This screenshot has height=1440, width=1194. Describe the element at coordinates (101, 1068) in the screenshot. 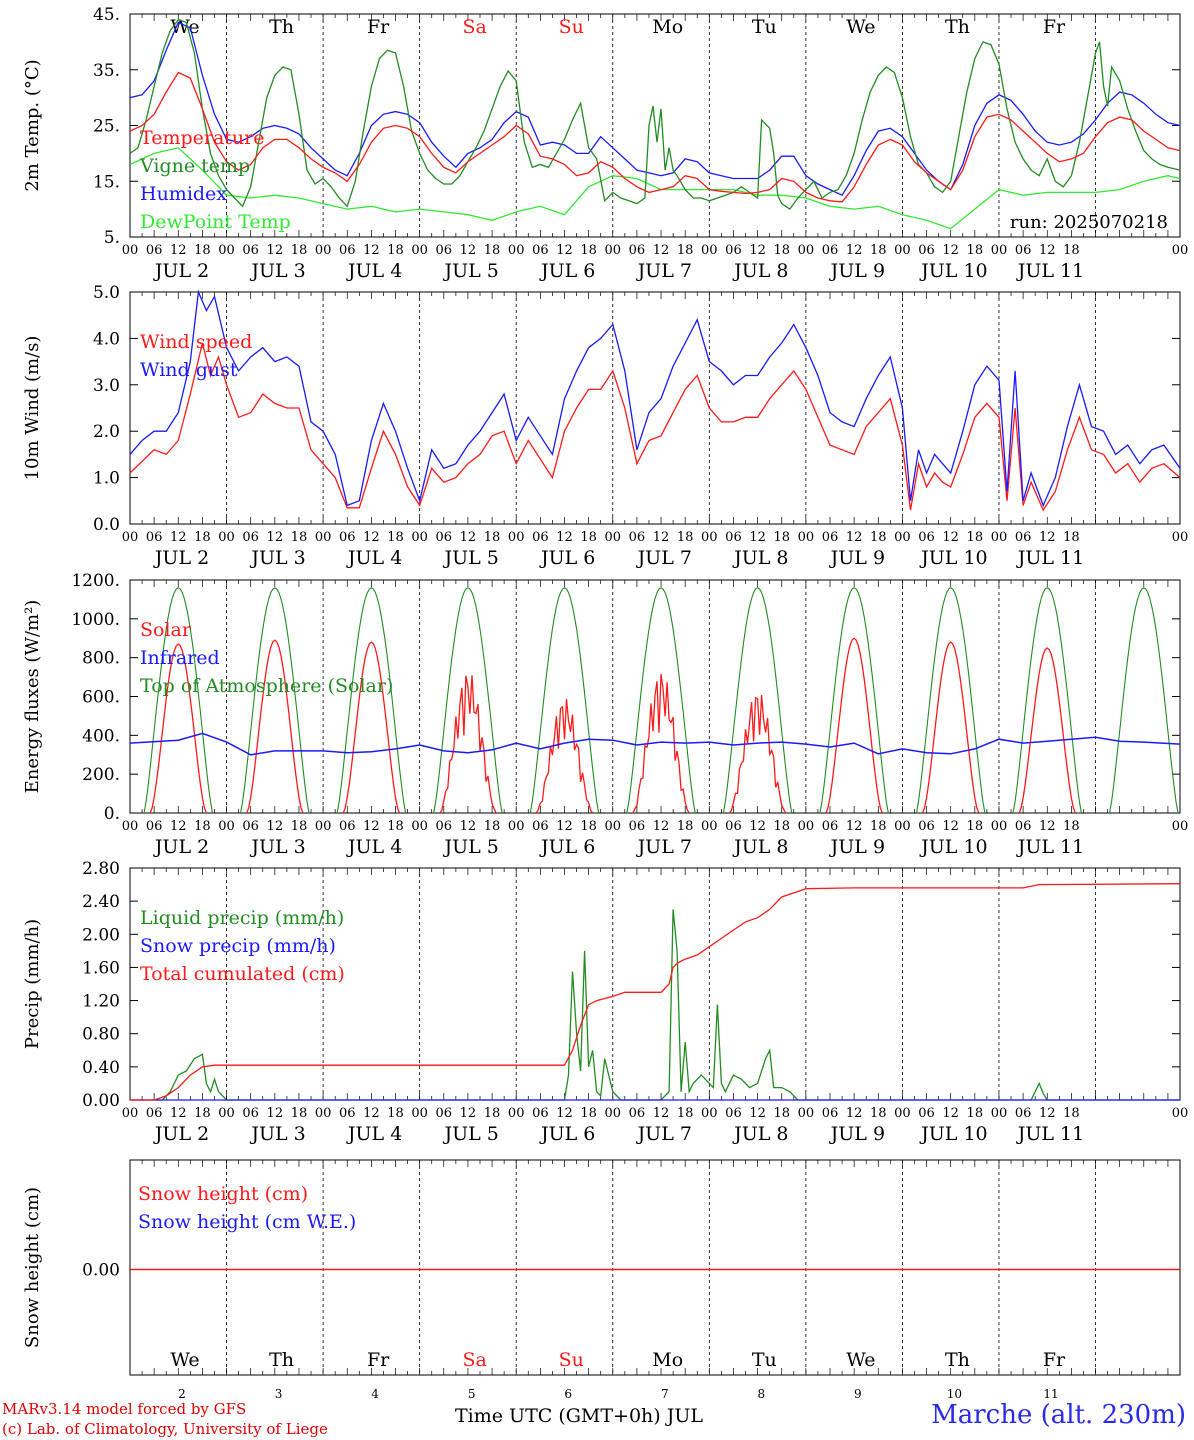

I see `y-tick-label: 0.40` at that location.